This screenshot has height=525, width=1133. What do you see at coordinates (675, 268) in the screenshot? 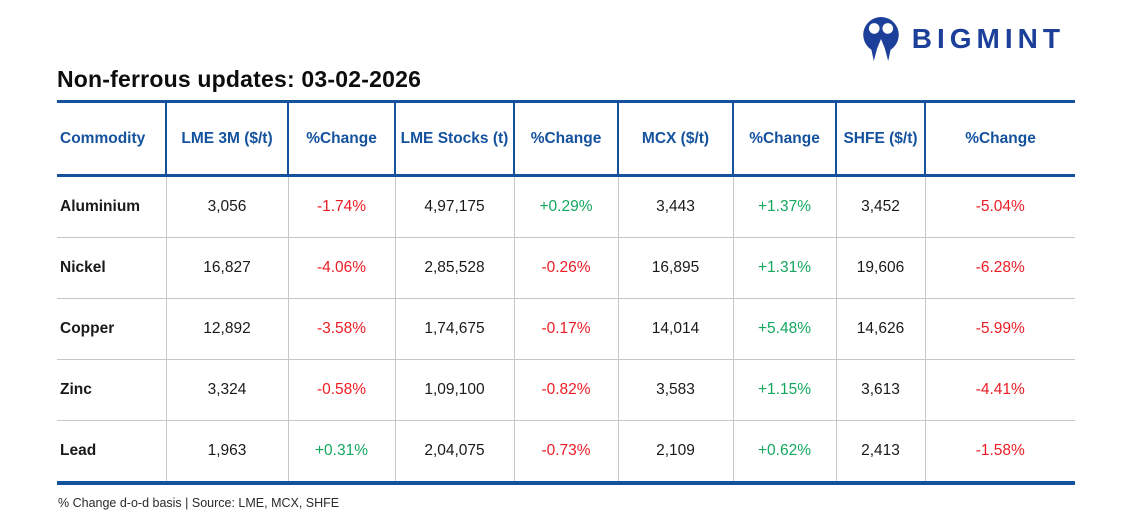
I see `mcx-cell: 16,895` at bounding box center [675, 268].